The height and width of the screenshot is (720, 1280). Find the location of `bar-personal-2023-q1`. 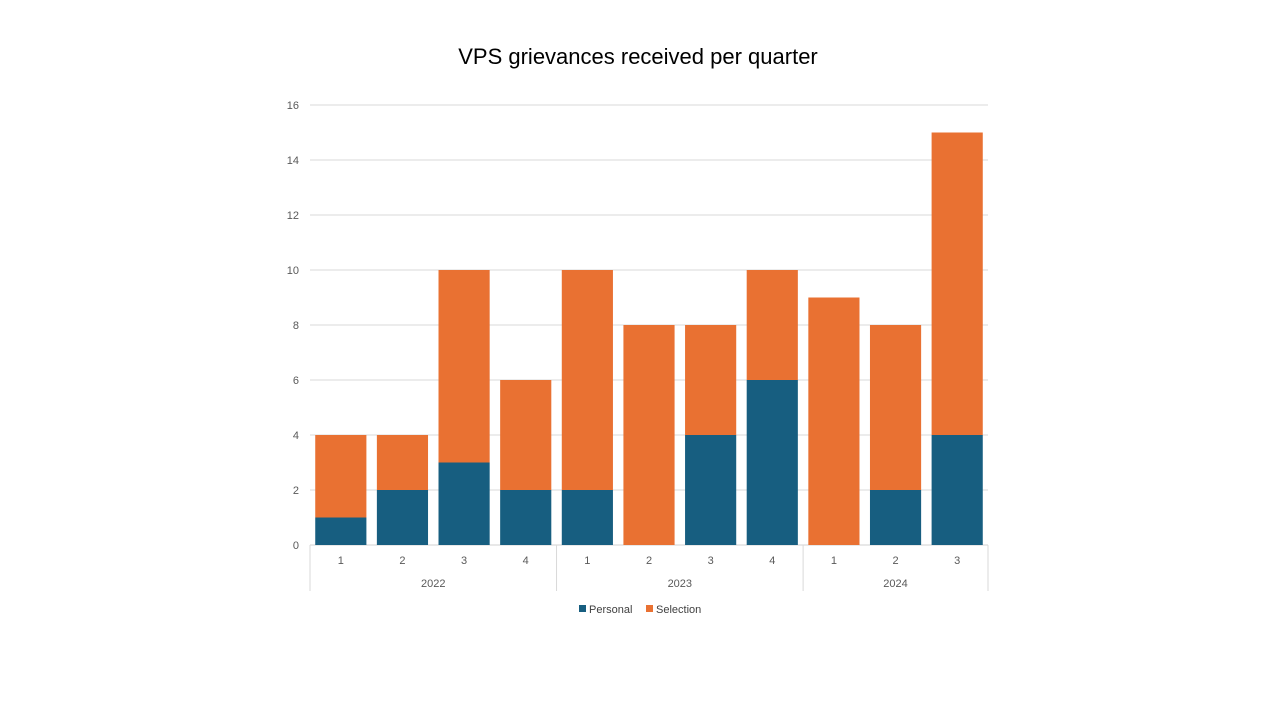

bar-personal-2023-q1 is located at coordinates (587, 517).